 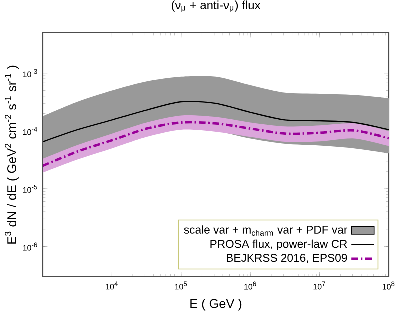 What do you see at coordinates (250, 286) in the screenshot?
I see `x-tick-label: 10$^{6}$` at bounding box center [250, 286].